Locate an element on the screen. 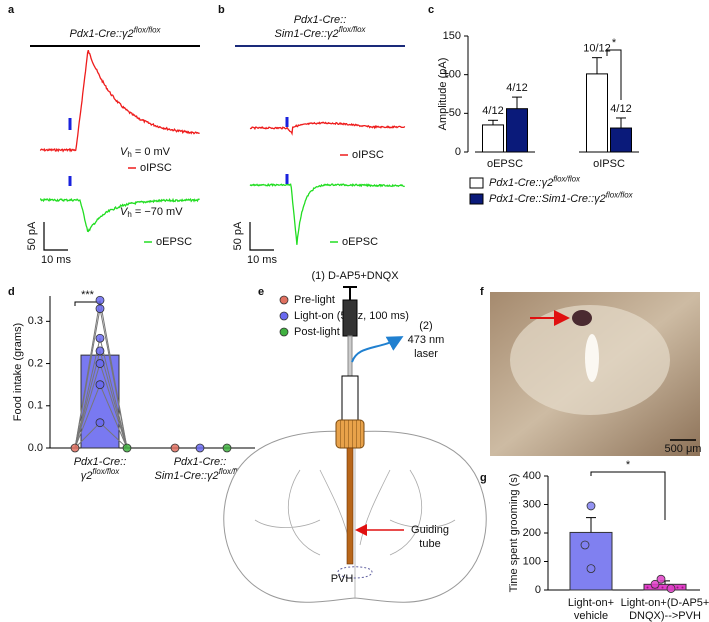 This screenshot has width=709, height=622. y-tick-label: 100 is located at coordinates (452, 75).